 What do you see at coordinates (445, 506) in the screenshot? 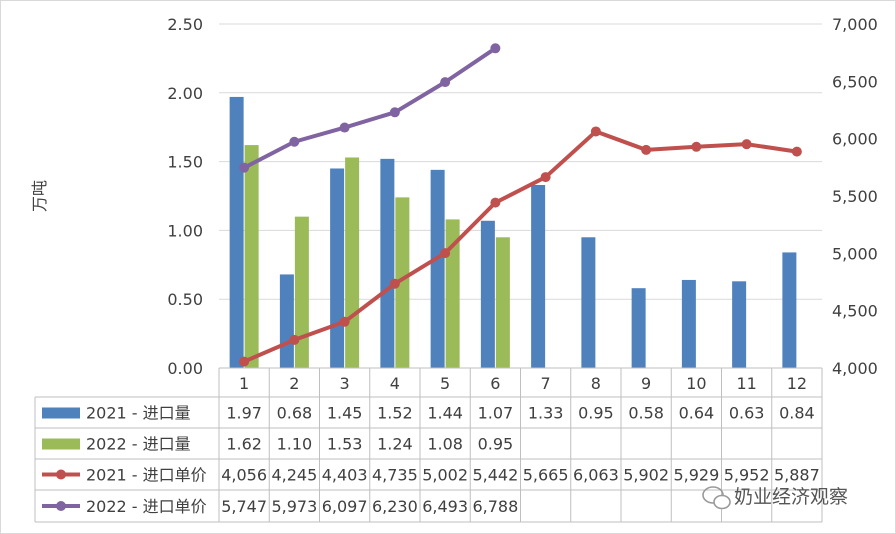
I see `table-value: 6,493` at bounding box center [445, 506].